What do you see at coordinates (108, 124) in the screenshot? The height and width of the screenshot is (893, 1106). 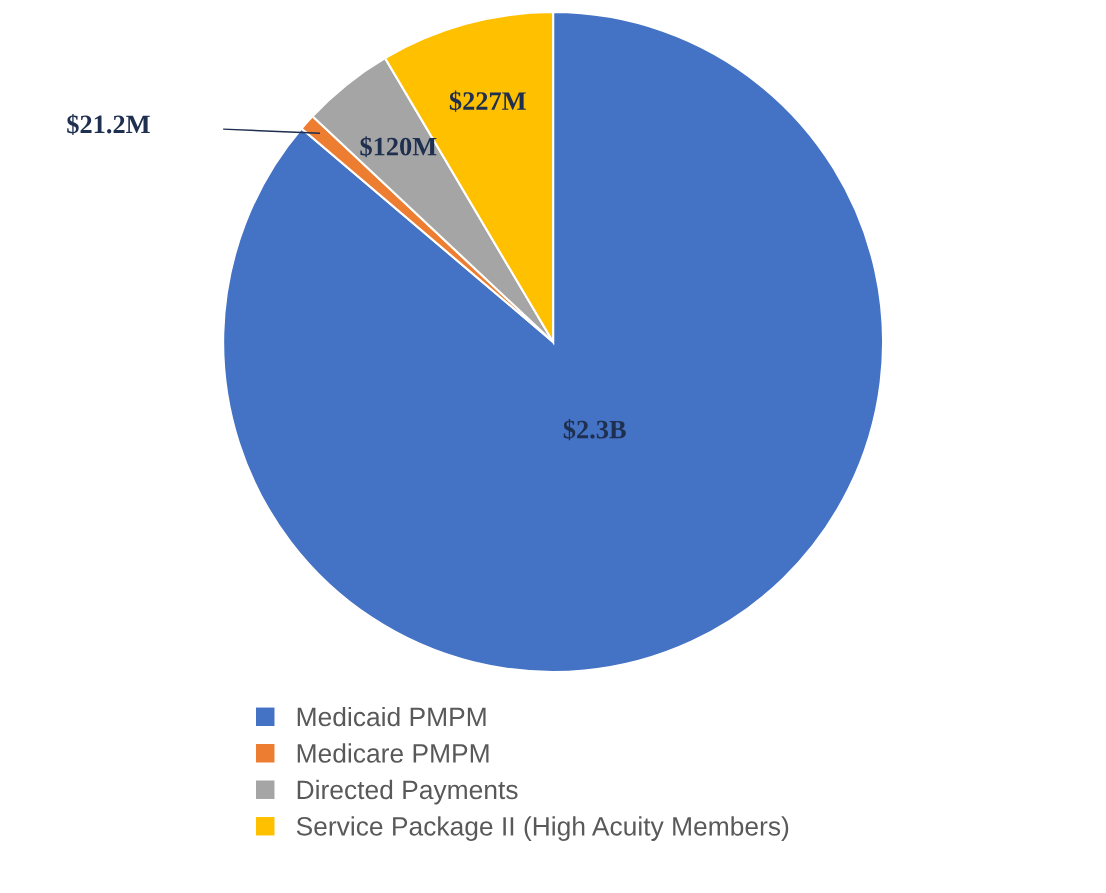 I see `data-label: $21.2M` at bounding box center [108, 124].